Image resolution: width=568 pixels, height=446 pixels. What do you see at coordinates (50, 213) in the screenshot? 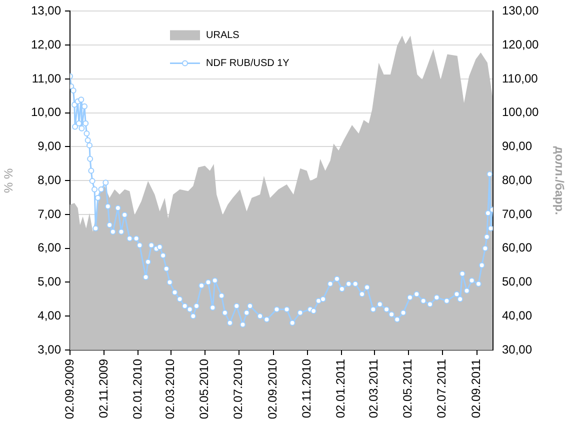
I see `y-tick-label: 7,00` at bounding box center [50, 213].